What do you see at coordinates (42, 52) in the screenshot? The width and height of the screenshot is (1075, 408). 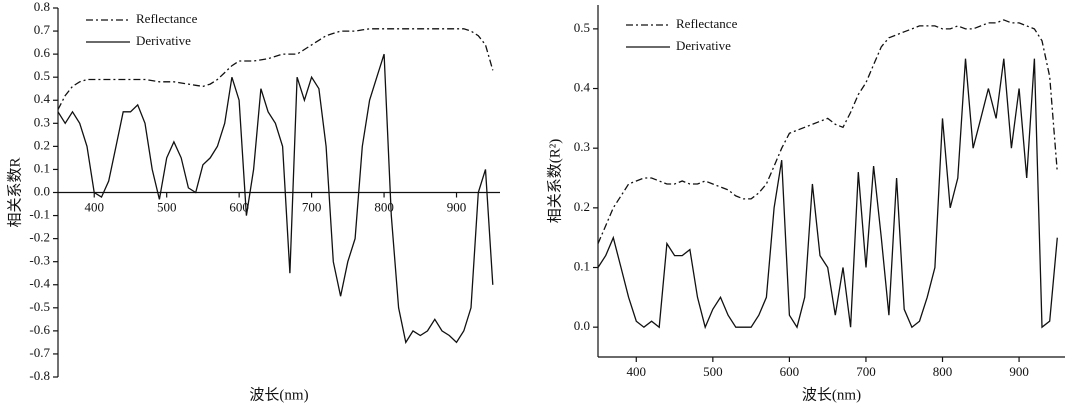 I see `y-tick-label: 0.6` at bounding box center [42, 52].